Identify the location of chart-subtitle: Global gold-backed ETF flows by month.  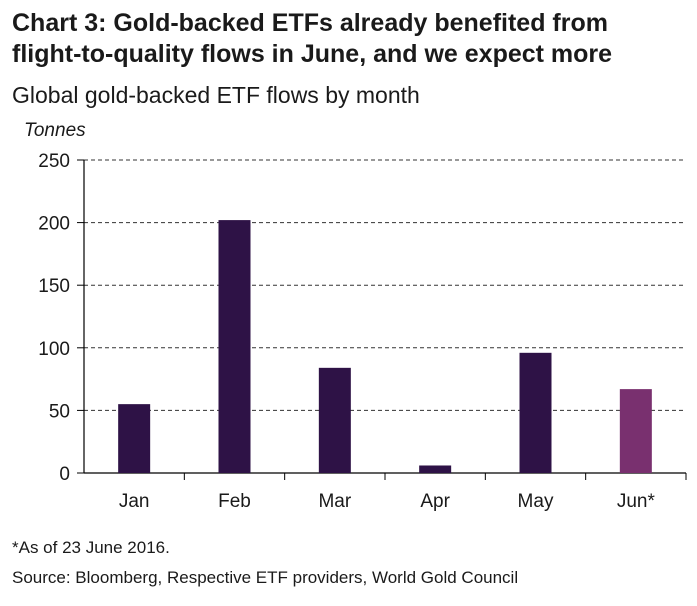
(216, 95).